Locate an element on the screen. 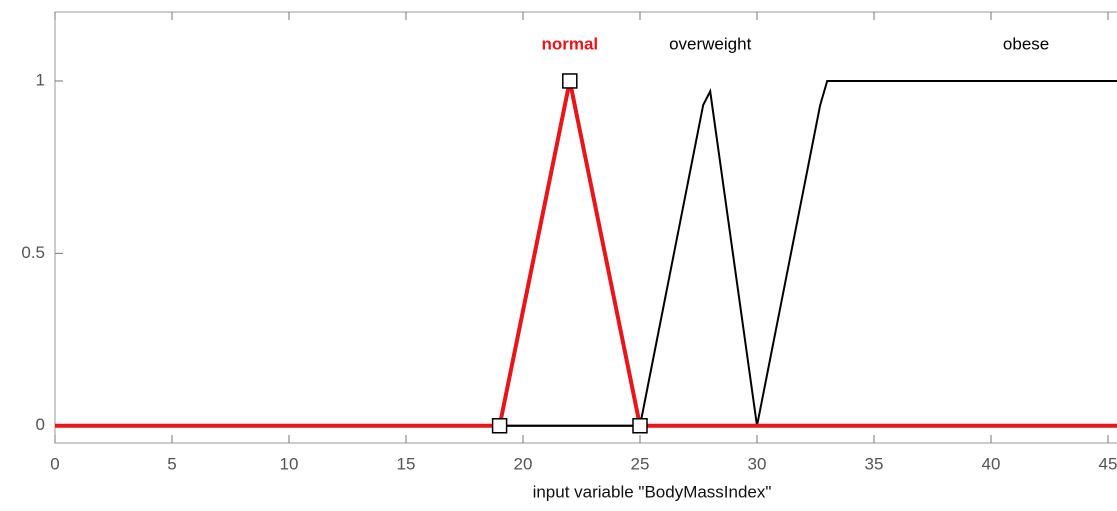 This screenshot has height=511, width=1117. x-tick-label: 25 is located at coordinates (640, 463).